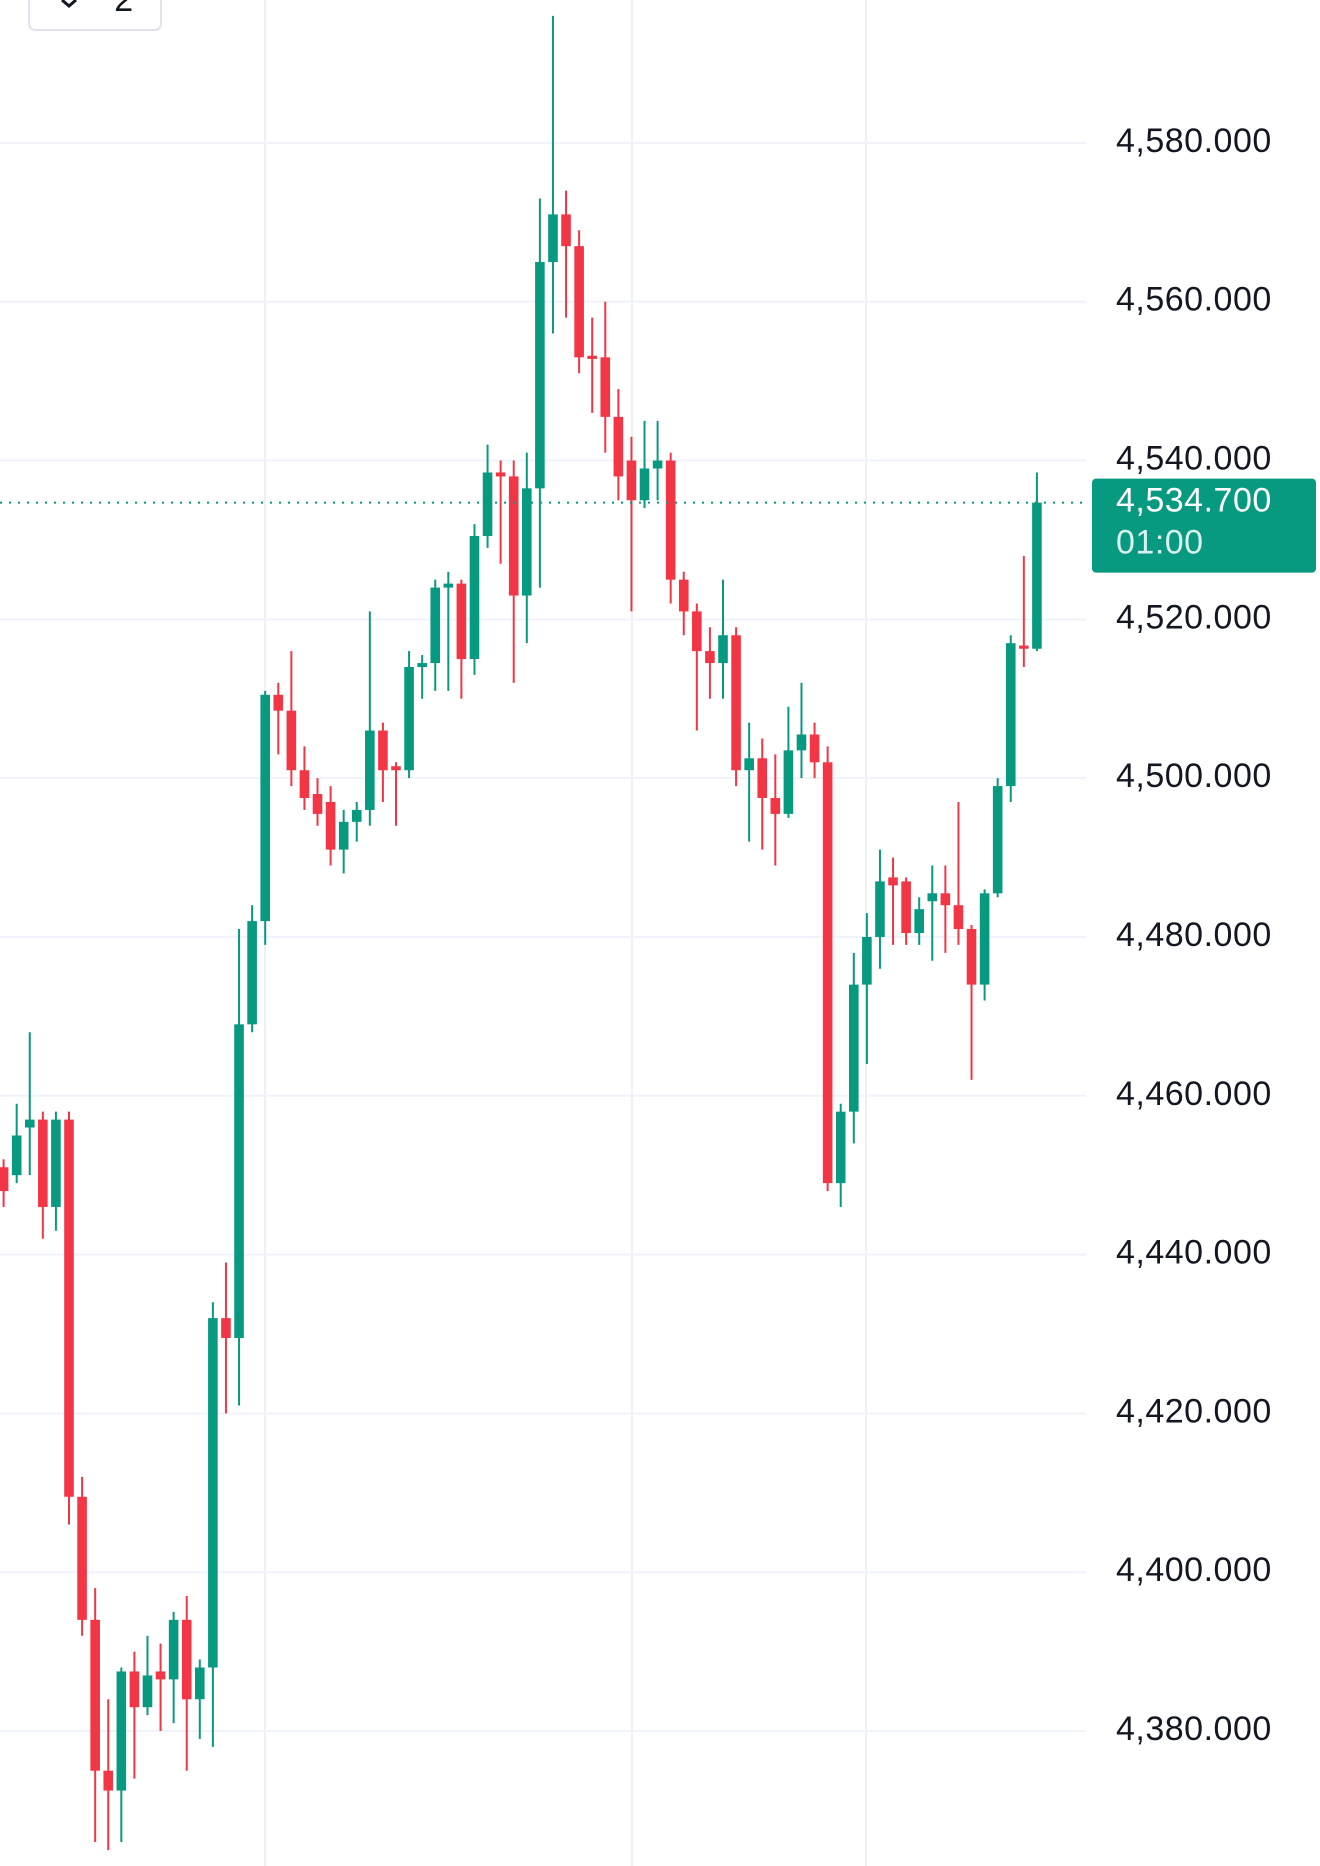  Describe the element at coordinates (1194, 141) in the screenshot. I see `y-tick-label: 4,580.000` at that location.